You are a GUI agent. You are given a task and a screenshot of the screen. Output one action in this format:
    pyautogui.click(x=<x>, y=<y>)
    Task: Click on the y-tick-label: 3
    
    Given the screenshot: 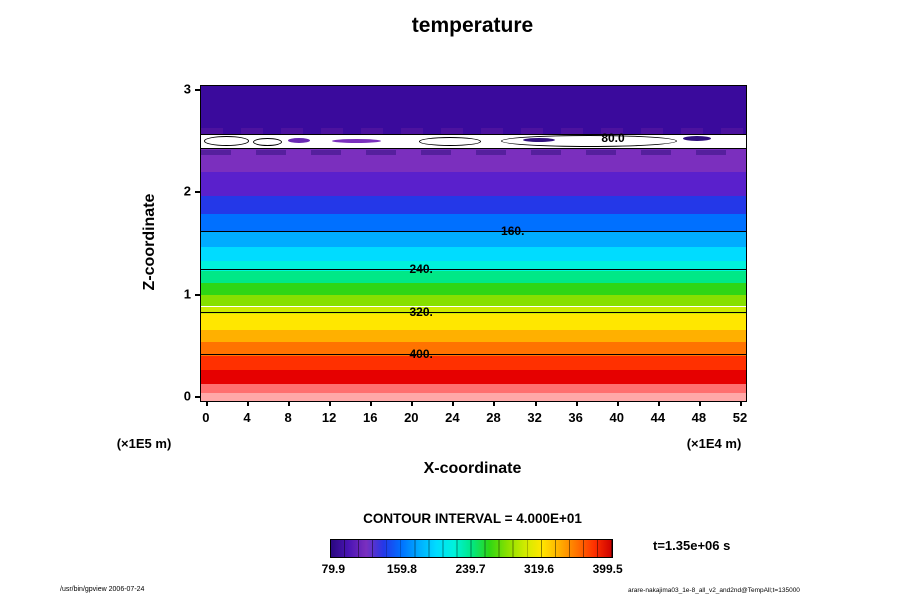 What is the action you would take?
    pyautogui.click(x=187, y=89)
    